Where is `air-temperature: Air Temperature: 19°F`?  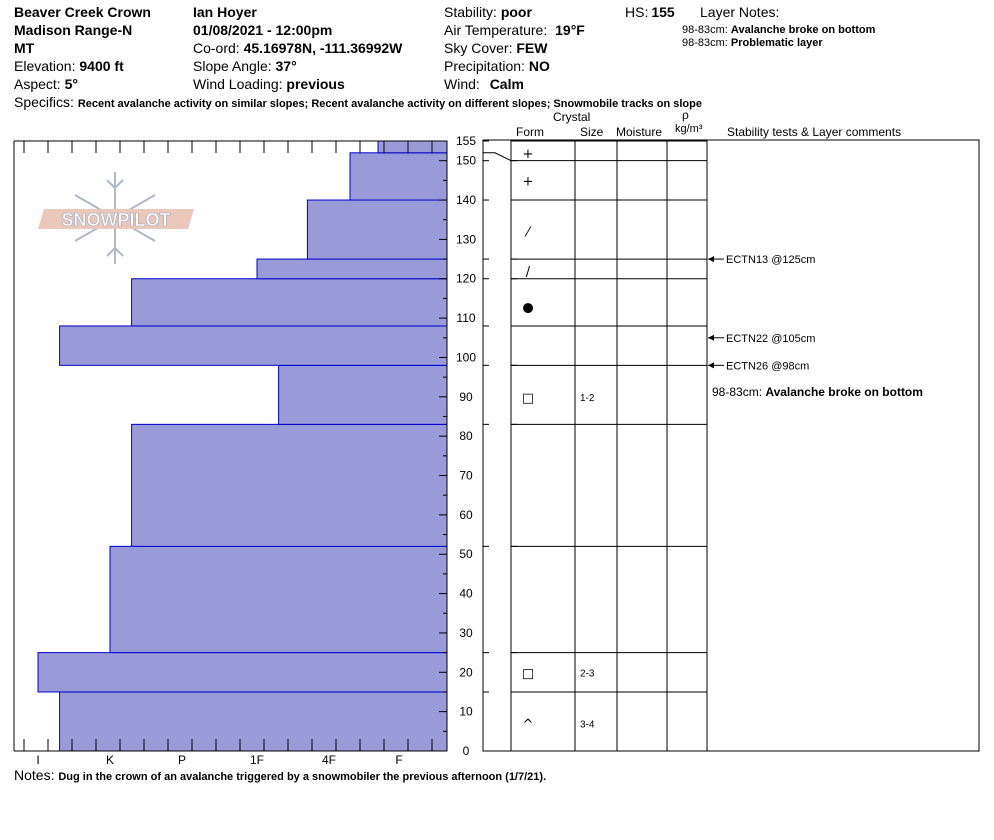
air-temperature: Air Temperature: 19°F is located at coordinates (514, 30).